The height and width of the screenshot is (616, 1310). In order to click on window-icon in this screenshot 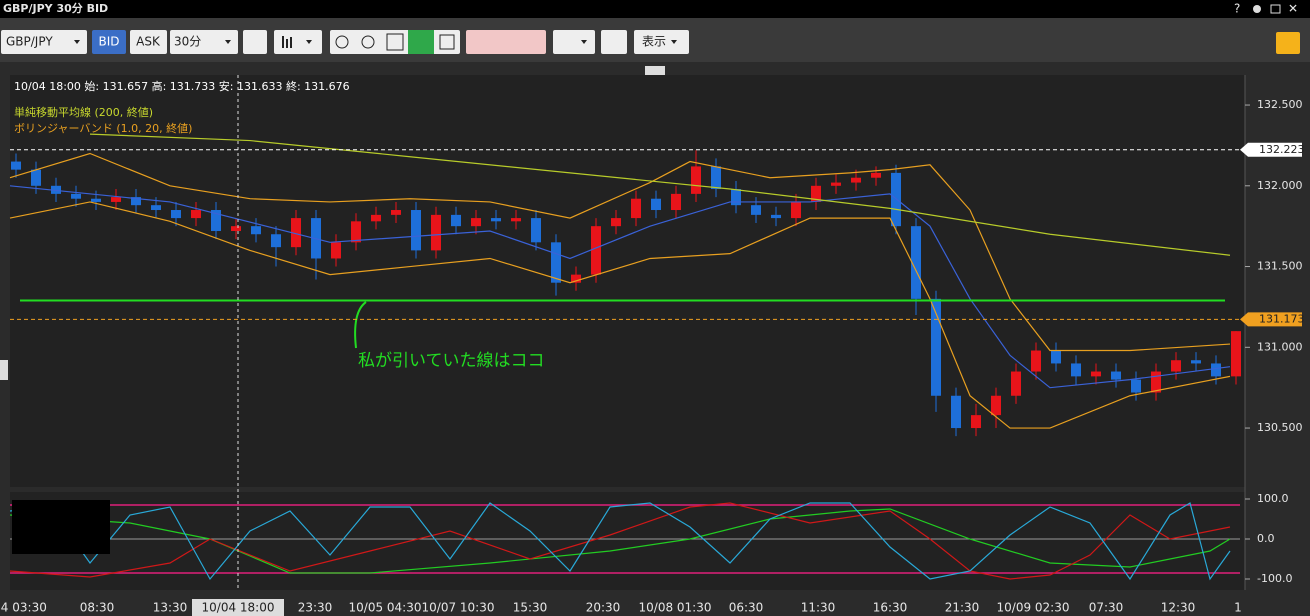, I will do `click(447, 42)`.